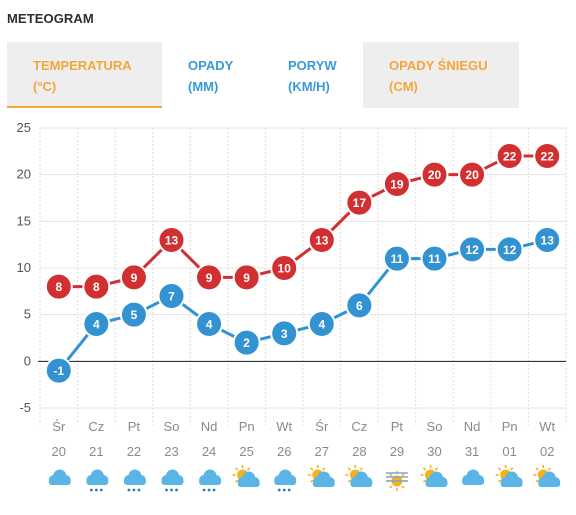 The width and height of the screenshot is (576, 515). I want to click on tab-gust-unit: (KM/H), so click(309, 86).